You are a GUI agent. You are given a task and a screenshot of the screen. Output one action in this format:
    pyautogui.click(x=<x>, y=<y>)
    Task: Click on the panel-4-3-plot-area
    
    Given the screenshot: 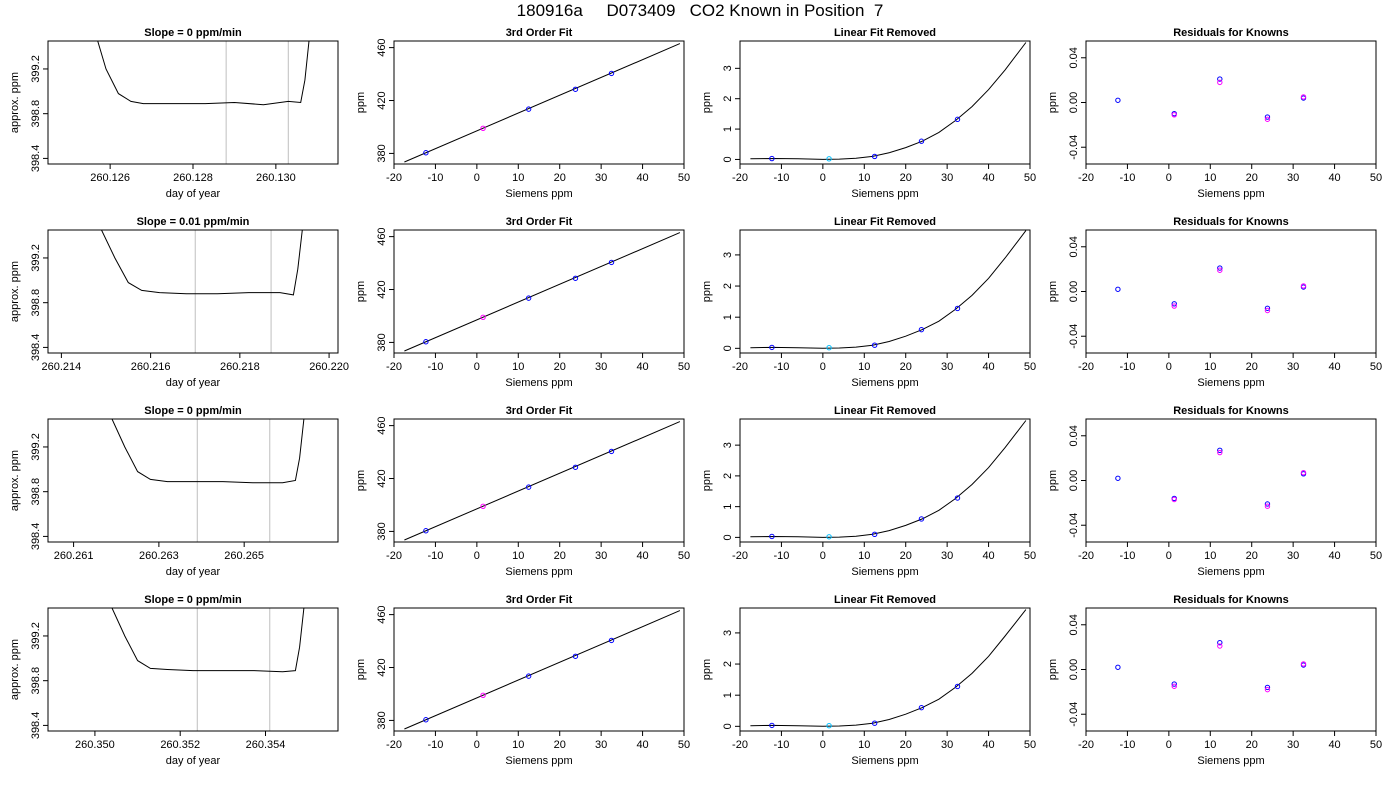 What is the action you would take?
    pyautogui.click(x=1211, y=478)
    